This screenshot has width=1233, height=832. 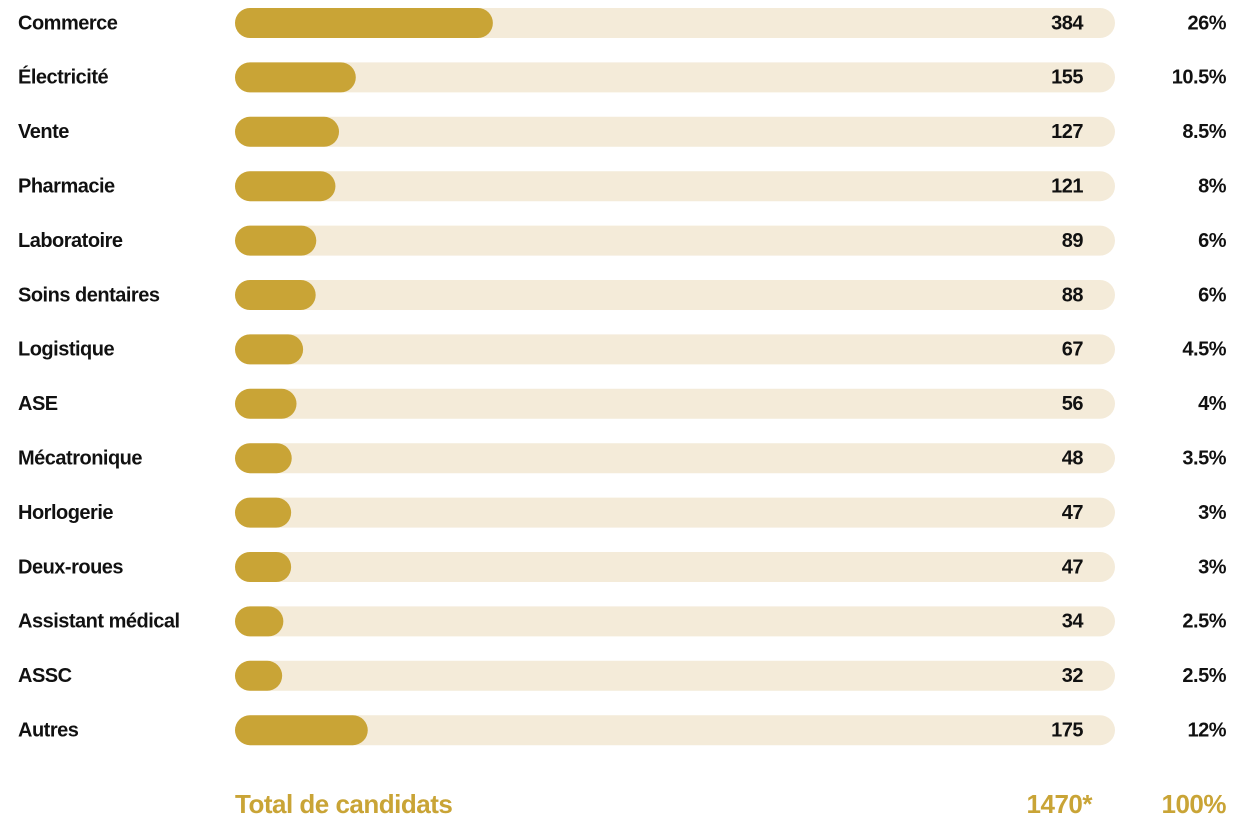 I want to click on share-label: 12%, so click(x=1206, y=730).